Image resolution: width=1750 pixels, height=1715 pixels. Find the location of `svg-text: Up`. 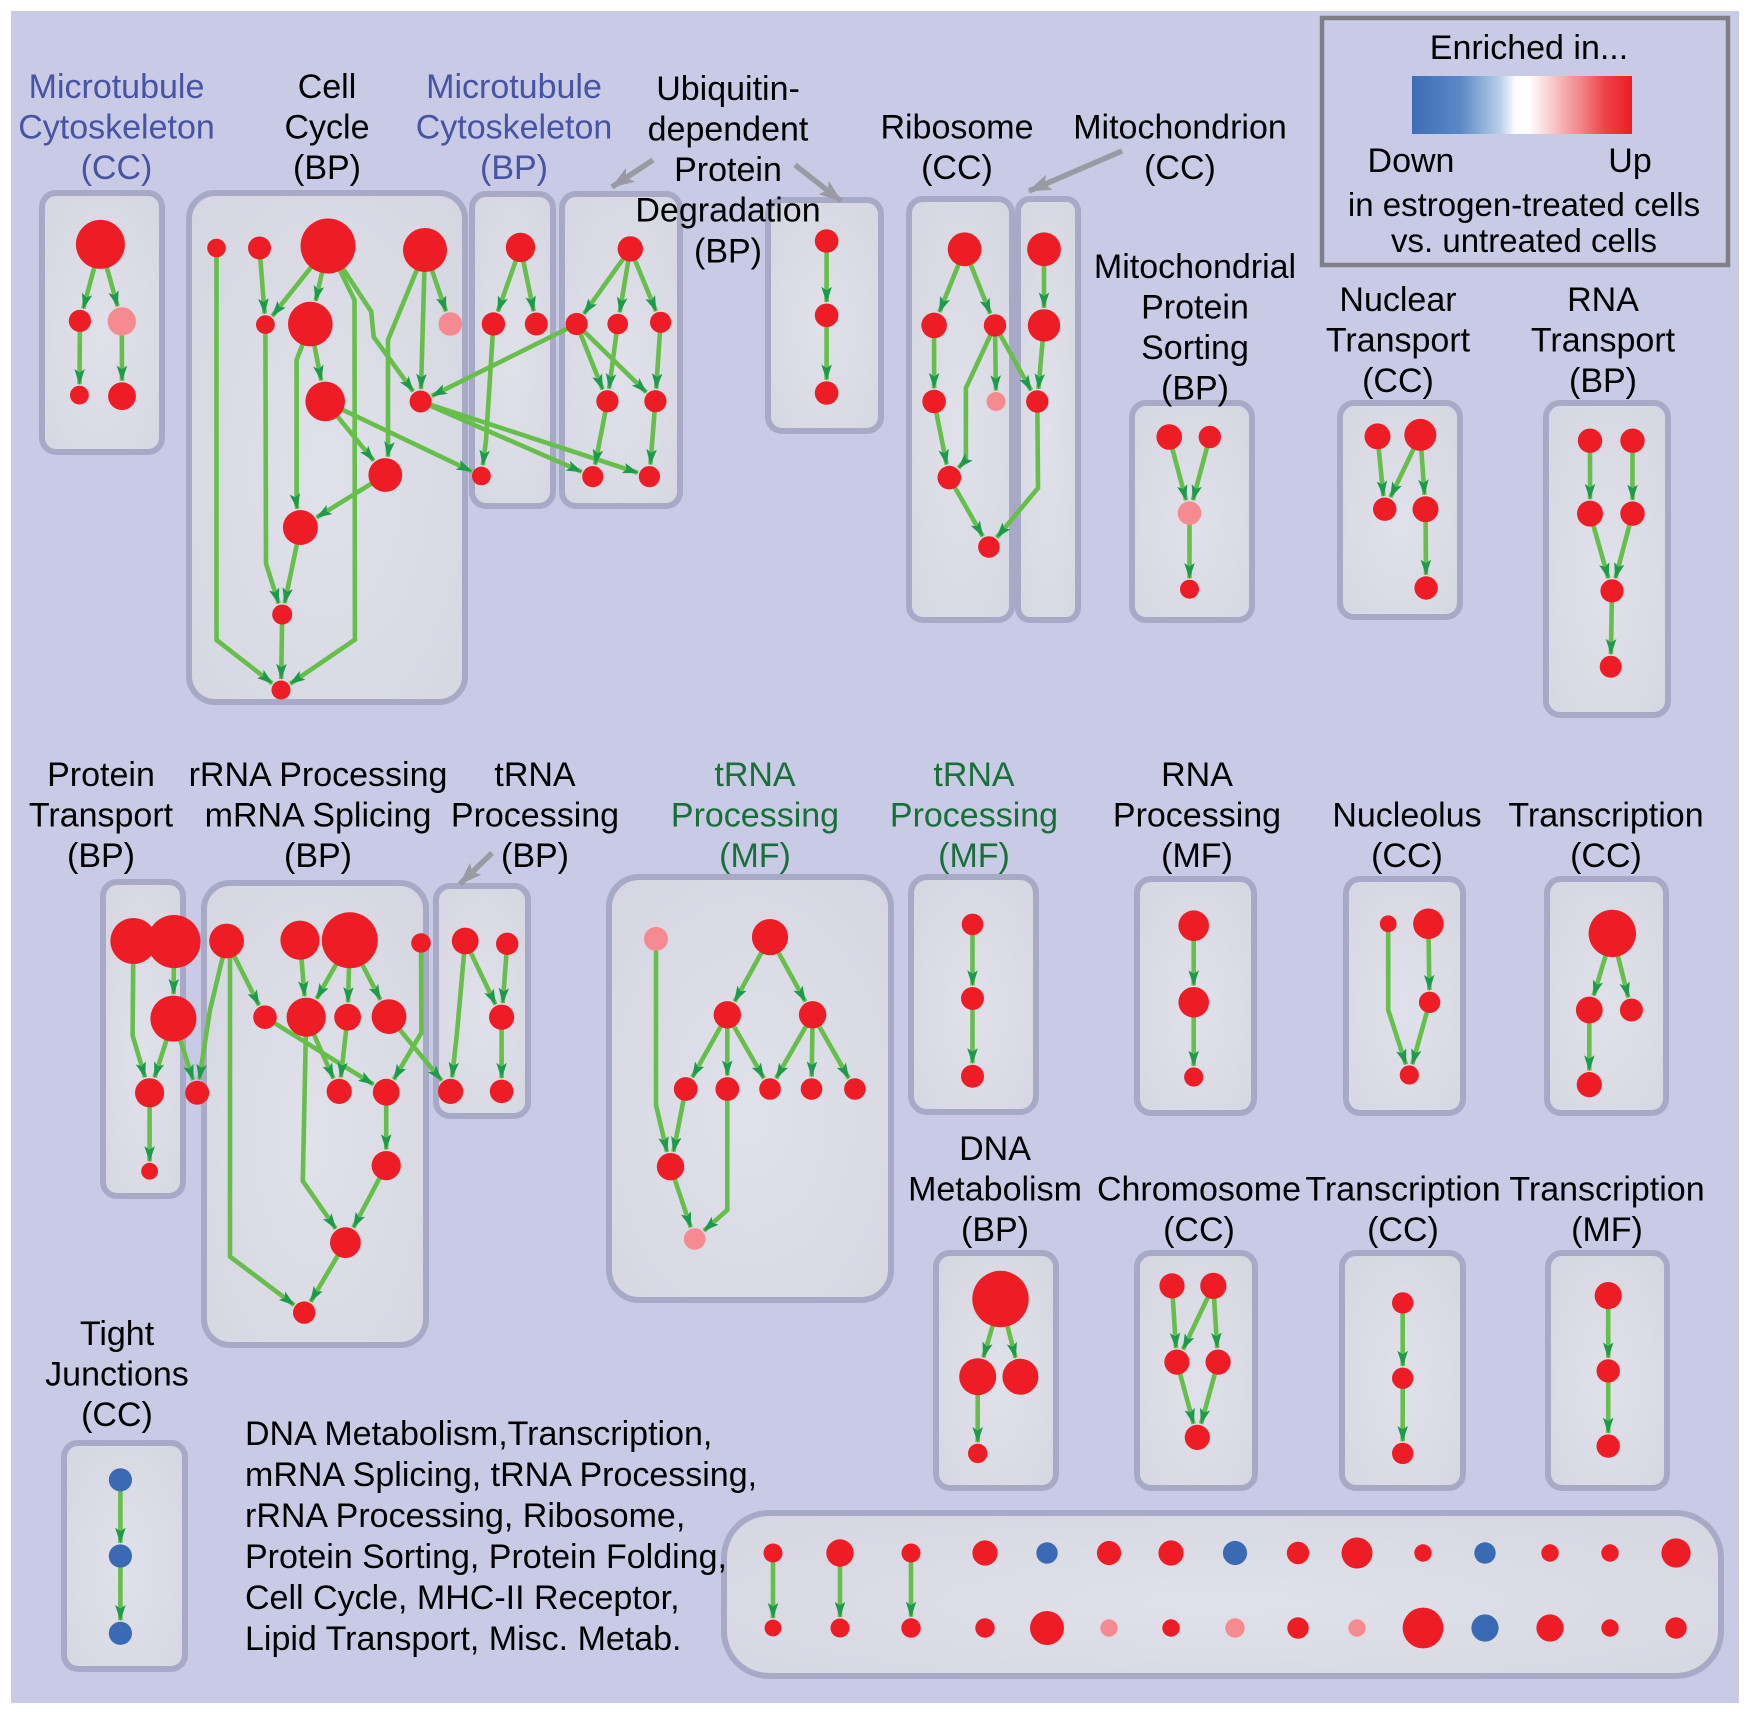

svg-text: Up is located at coordinates (1629, 161).